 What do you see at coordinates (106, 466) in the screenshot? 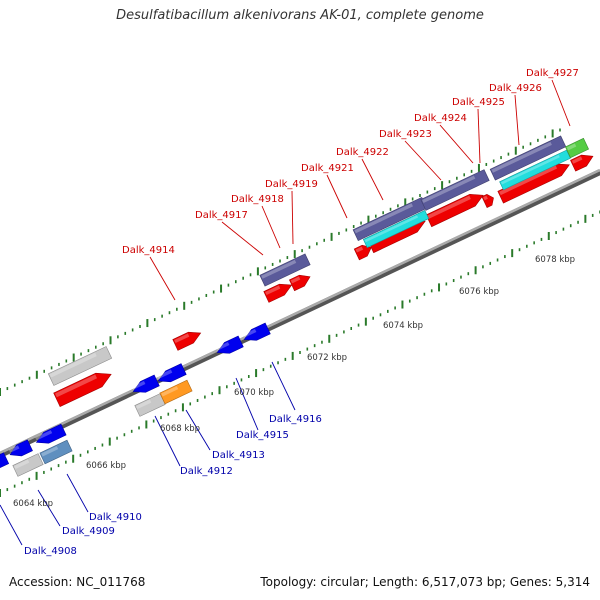
I see `scale-label-6066: 6066 kbp` at bounding box center [106, 466].